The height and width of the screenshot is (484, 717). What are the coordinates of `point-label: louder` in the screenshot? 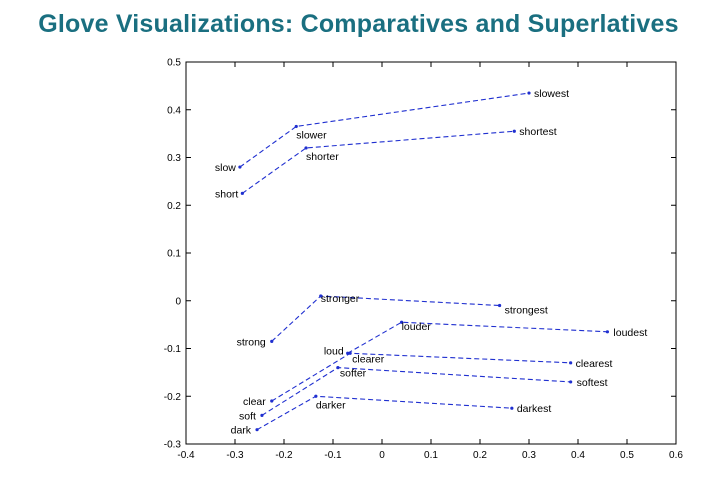 It's located at (417, 327).